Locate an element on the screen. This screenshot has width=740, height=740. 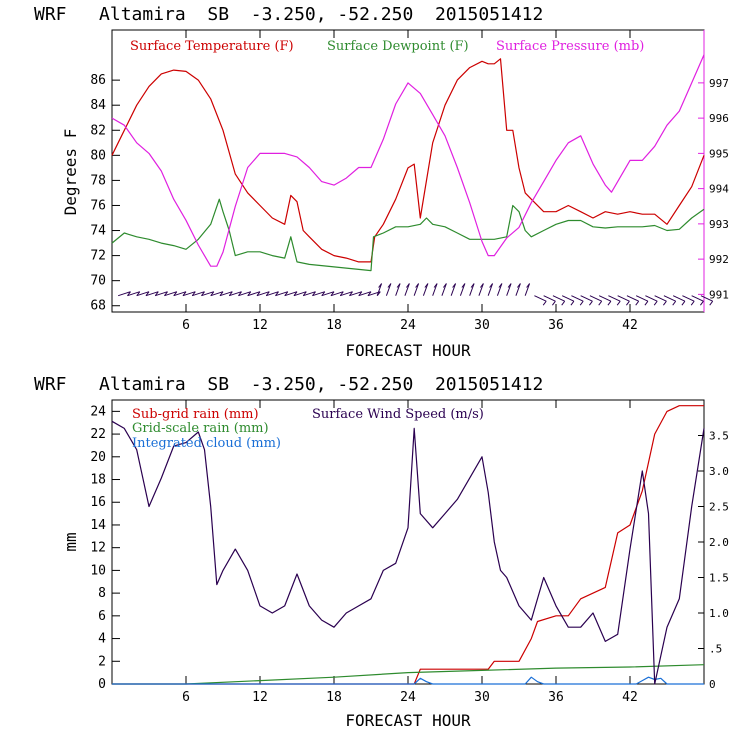
y2-tick-label: 1.5 is located at coordinates (719, 578).